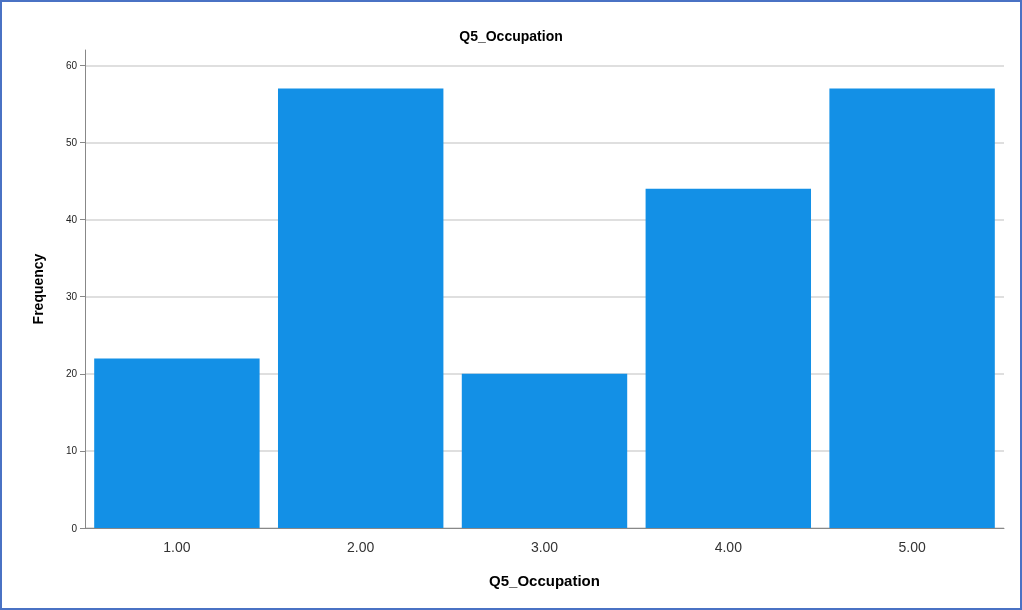 This screenshot has width=1022, height=610. Describe the element at coordinates (74, 528) in the screenshot. I see `y-tick-label: 0` at that location.